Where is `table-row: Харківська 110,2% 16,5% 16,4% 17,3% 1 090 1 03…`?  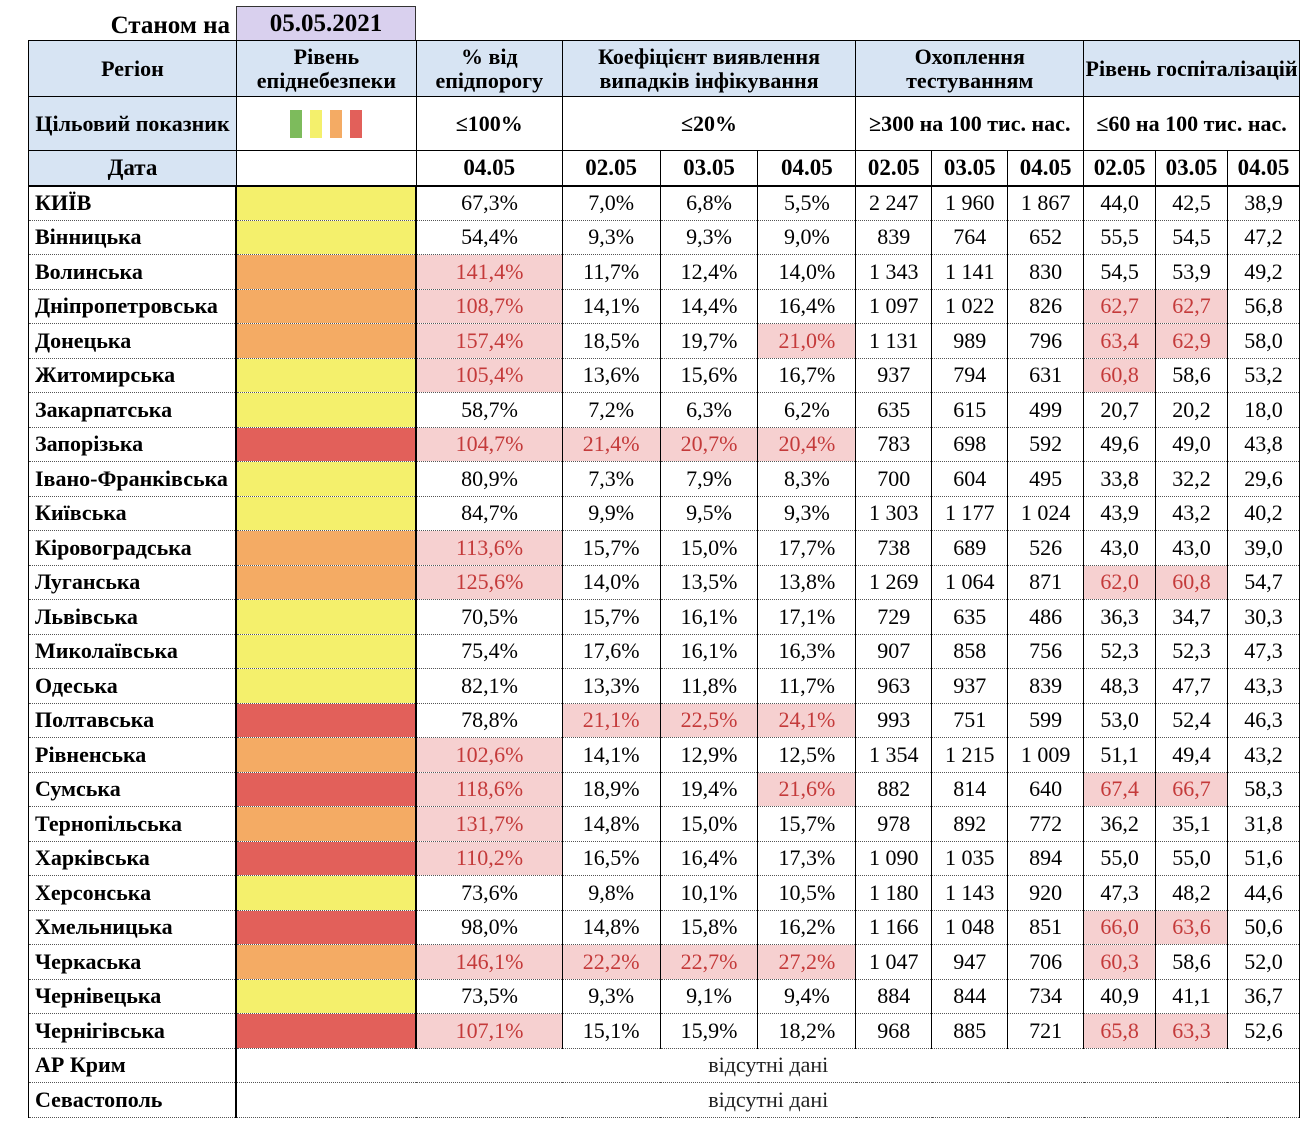 table-row: Харківська 110,2% 16,5% 16,4% 17,3% 1 090 1 03… is located at coordinates (664, 858).